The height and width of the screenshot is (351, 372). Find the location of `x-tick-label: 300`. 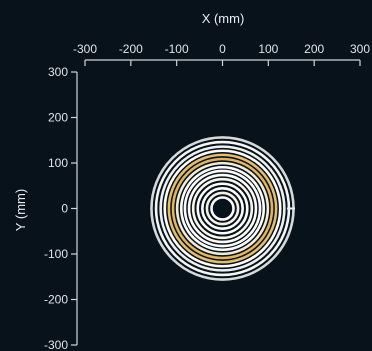

x-tick-label: 300 is located at coordinates (360, 49).